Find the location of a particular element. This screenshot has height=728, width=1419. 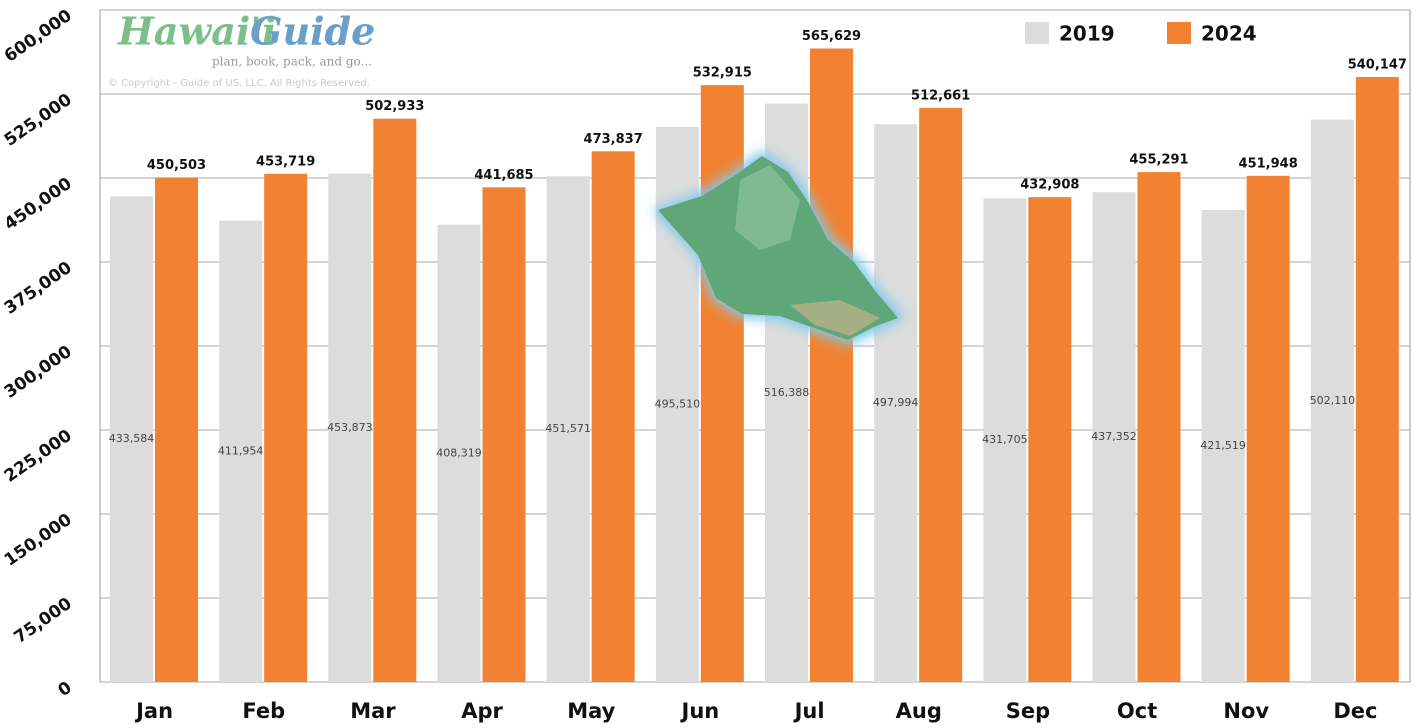

x-tick-label: Oct is located at coordinates (1137, 711).